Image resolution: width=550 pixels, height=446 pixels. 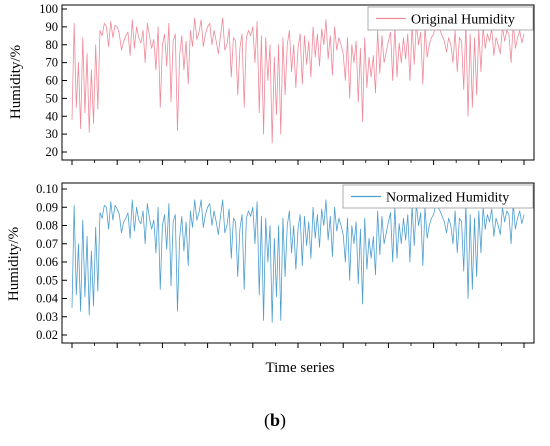 What do you see at coordinates (47, 299) in the screenshot?
I see `y-tick-label-bottom-2: 0.04` at bounding box center [47, 299].